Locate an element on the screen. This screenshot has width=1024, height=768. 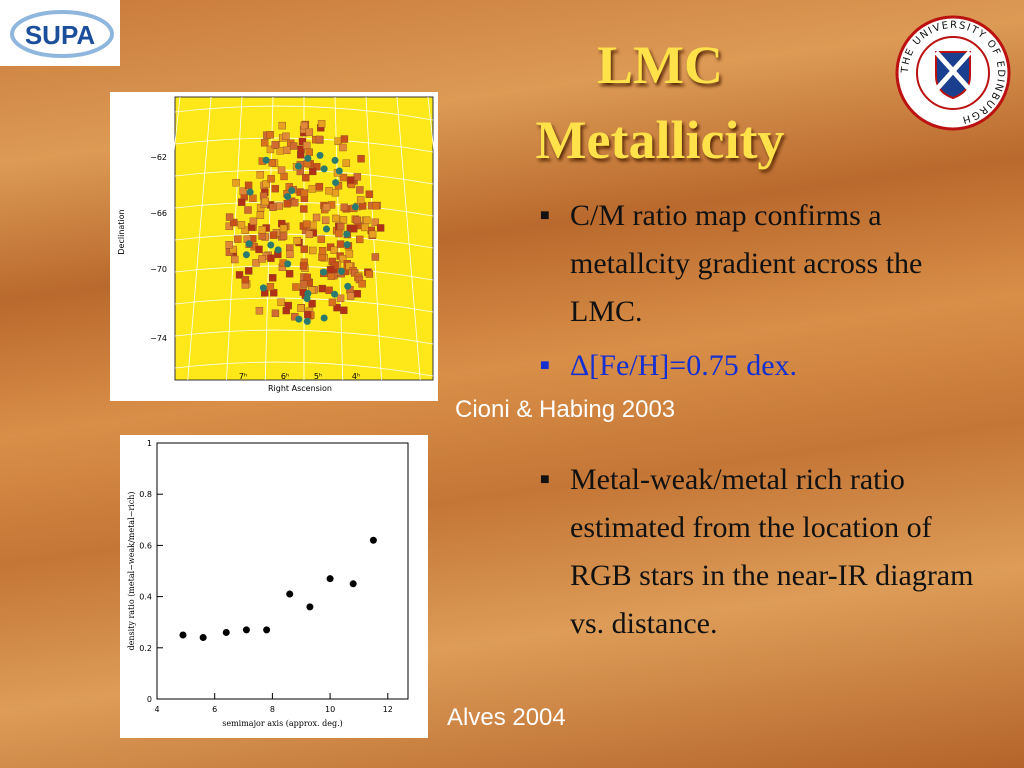
chart-frame is located at coordinates (274, 586).